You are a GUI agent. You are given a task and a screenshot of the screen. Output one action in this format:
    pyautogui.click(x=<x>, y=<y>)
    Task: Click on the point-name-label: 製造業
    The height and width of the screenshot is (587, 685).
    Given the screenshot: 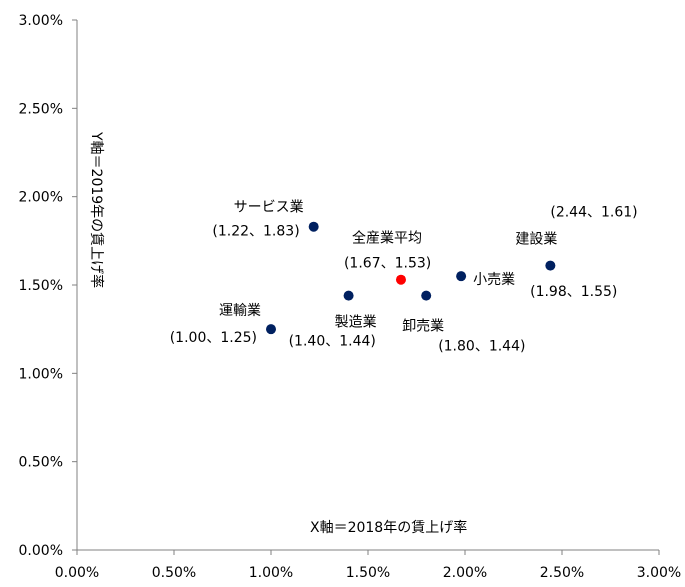 What is the action you would take?
    pyautogui.click(x=356, y=323)
    